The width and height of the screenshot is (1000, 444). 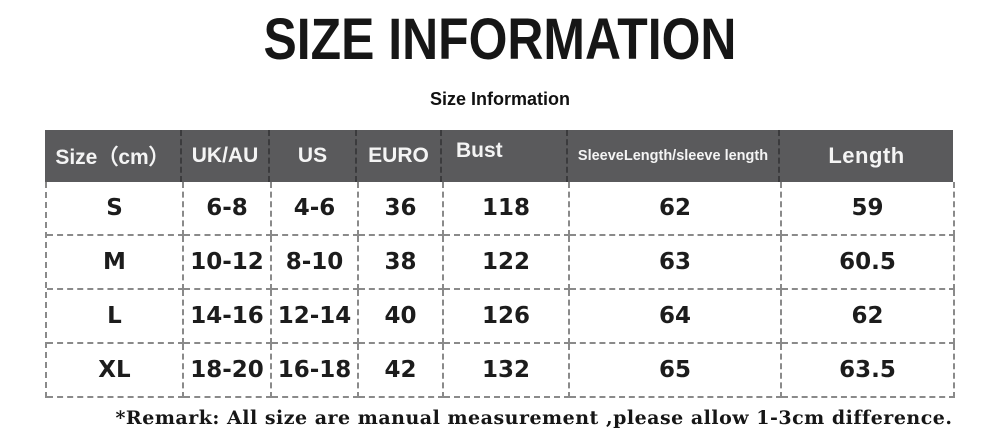 I want to click on table-cell: 59, so click(x=868, y=209).